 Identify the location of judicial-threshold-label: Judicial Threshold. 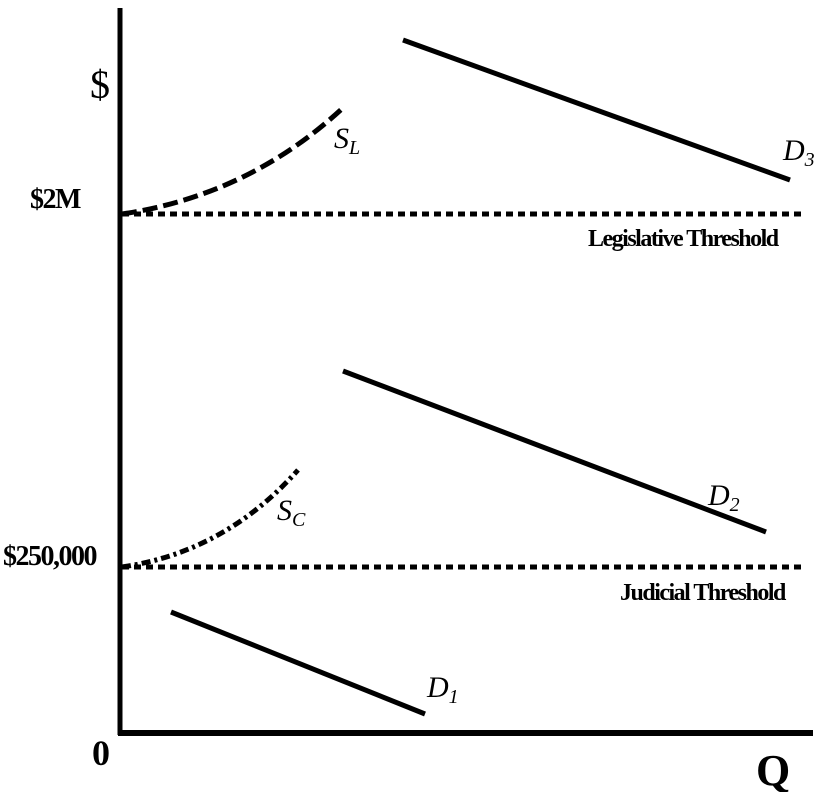
(703, 593).